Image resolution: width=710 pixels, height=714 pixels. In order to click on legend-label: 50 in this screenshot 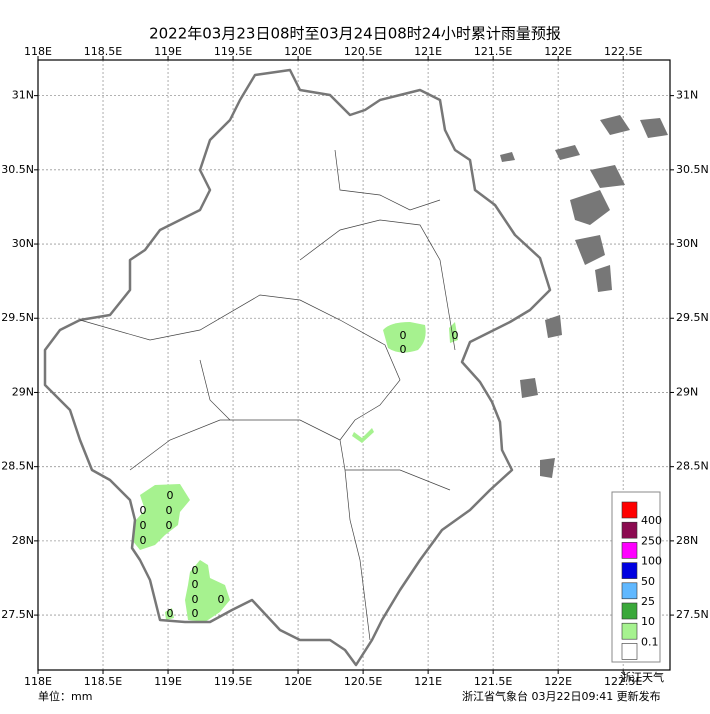, I will do `click(648, 581)`.